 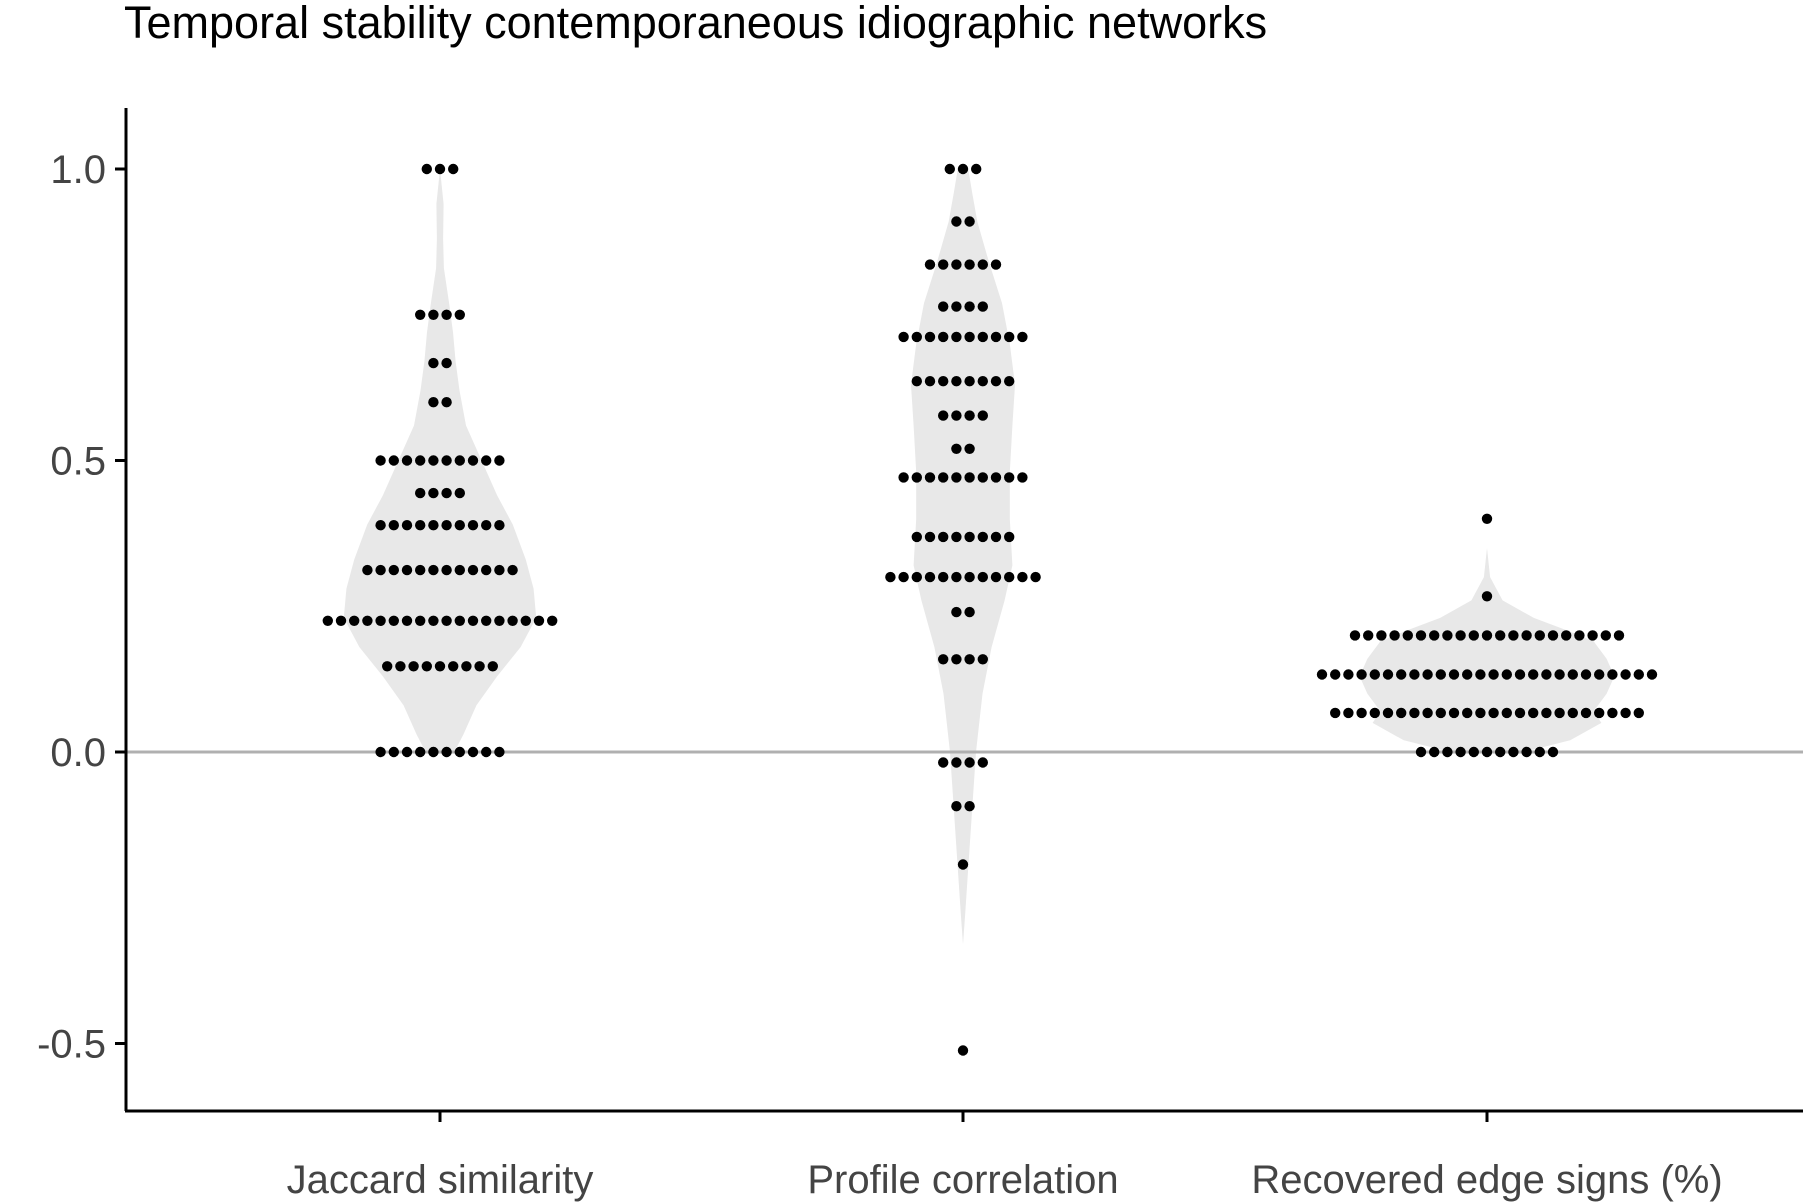 What do you see at coordinates (78, 462) in the screenshot?
I see `y-tick-label: 0.5` at bounding box center [78, 462].